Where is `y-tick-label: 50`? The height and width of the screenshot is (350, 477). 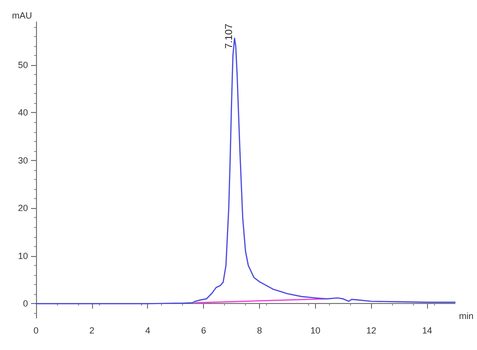 y-tick-label: 50 is located at coordinates (23, 65).